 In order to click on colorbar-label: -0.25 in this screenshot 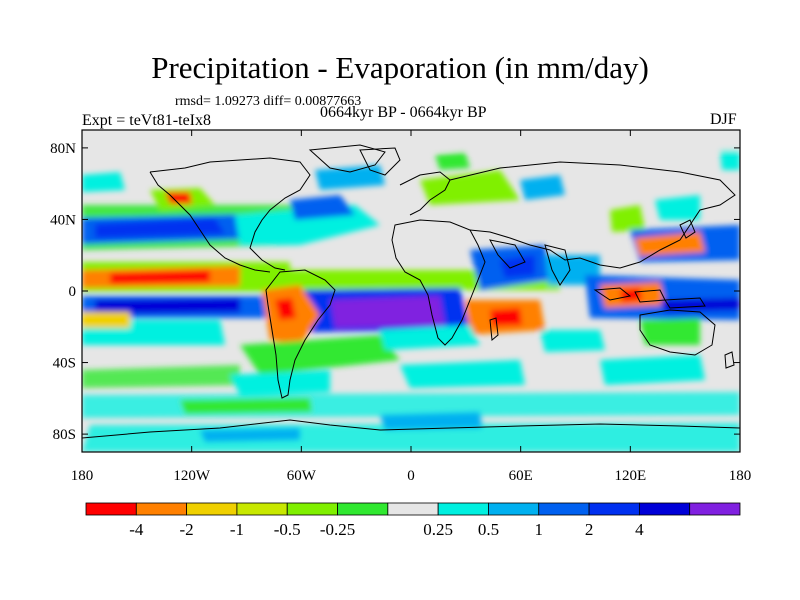, I will do `click(337, 529)`.